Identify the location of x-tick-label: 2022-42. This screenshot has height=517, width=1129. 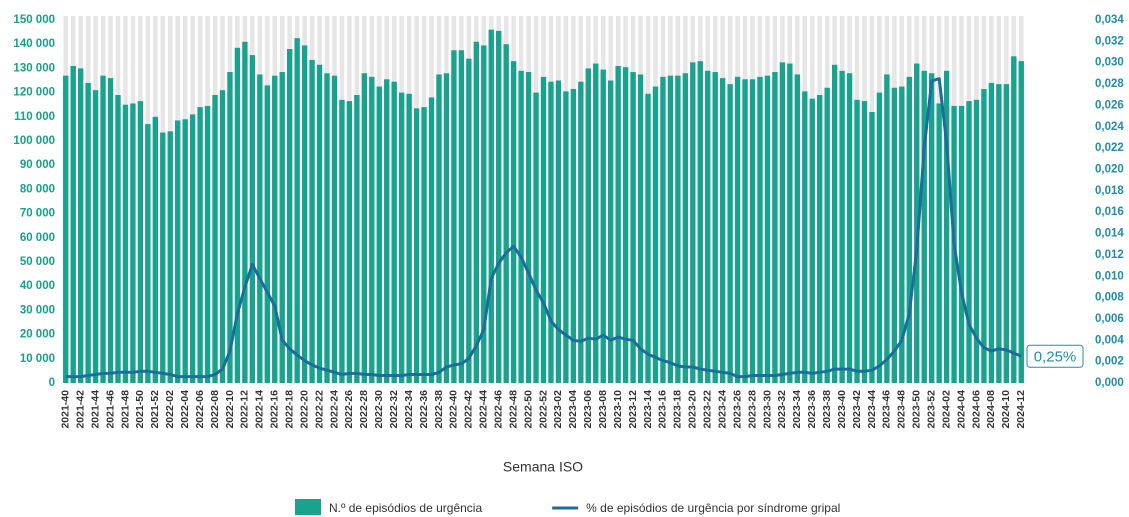
(469, 409).